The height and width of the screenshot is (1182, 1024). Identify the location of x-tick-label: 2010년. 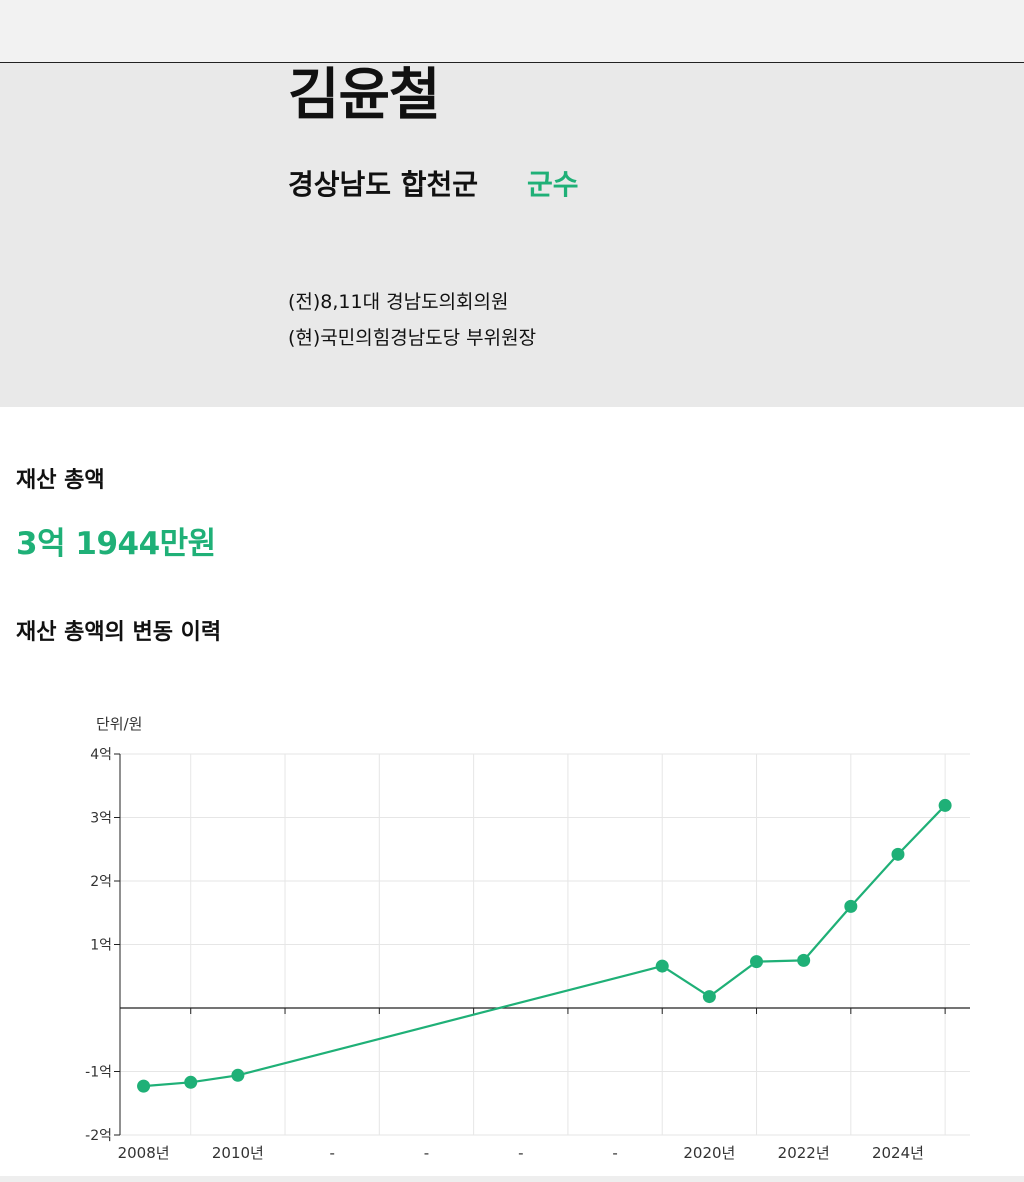
(238, 1153).